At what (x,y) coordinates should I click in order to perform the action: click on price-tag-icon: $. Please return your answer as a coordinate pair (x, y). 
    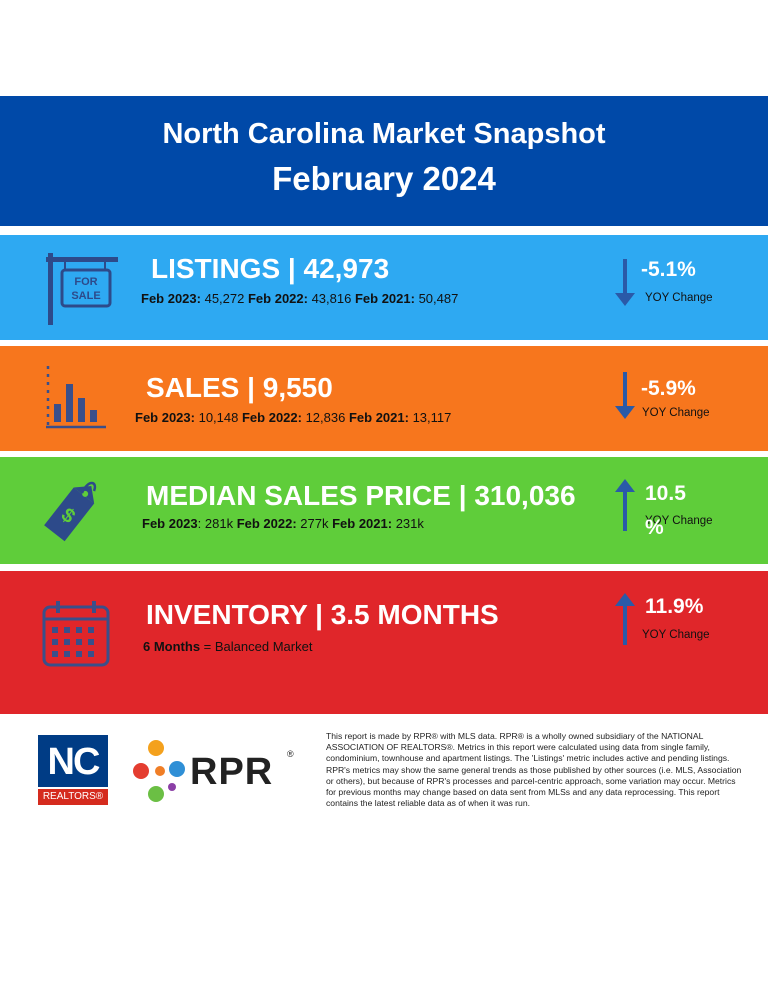
    Looking at the image, I should click on (70, 511).